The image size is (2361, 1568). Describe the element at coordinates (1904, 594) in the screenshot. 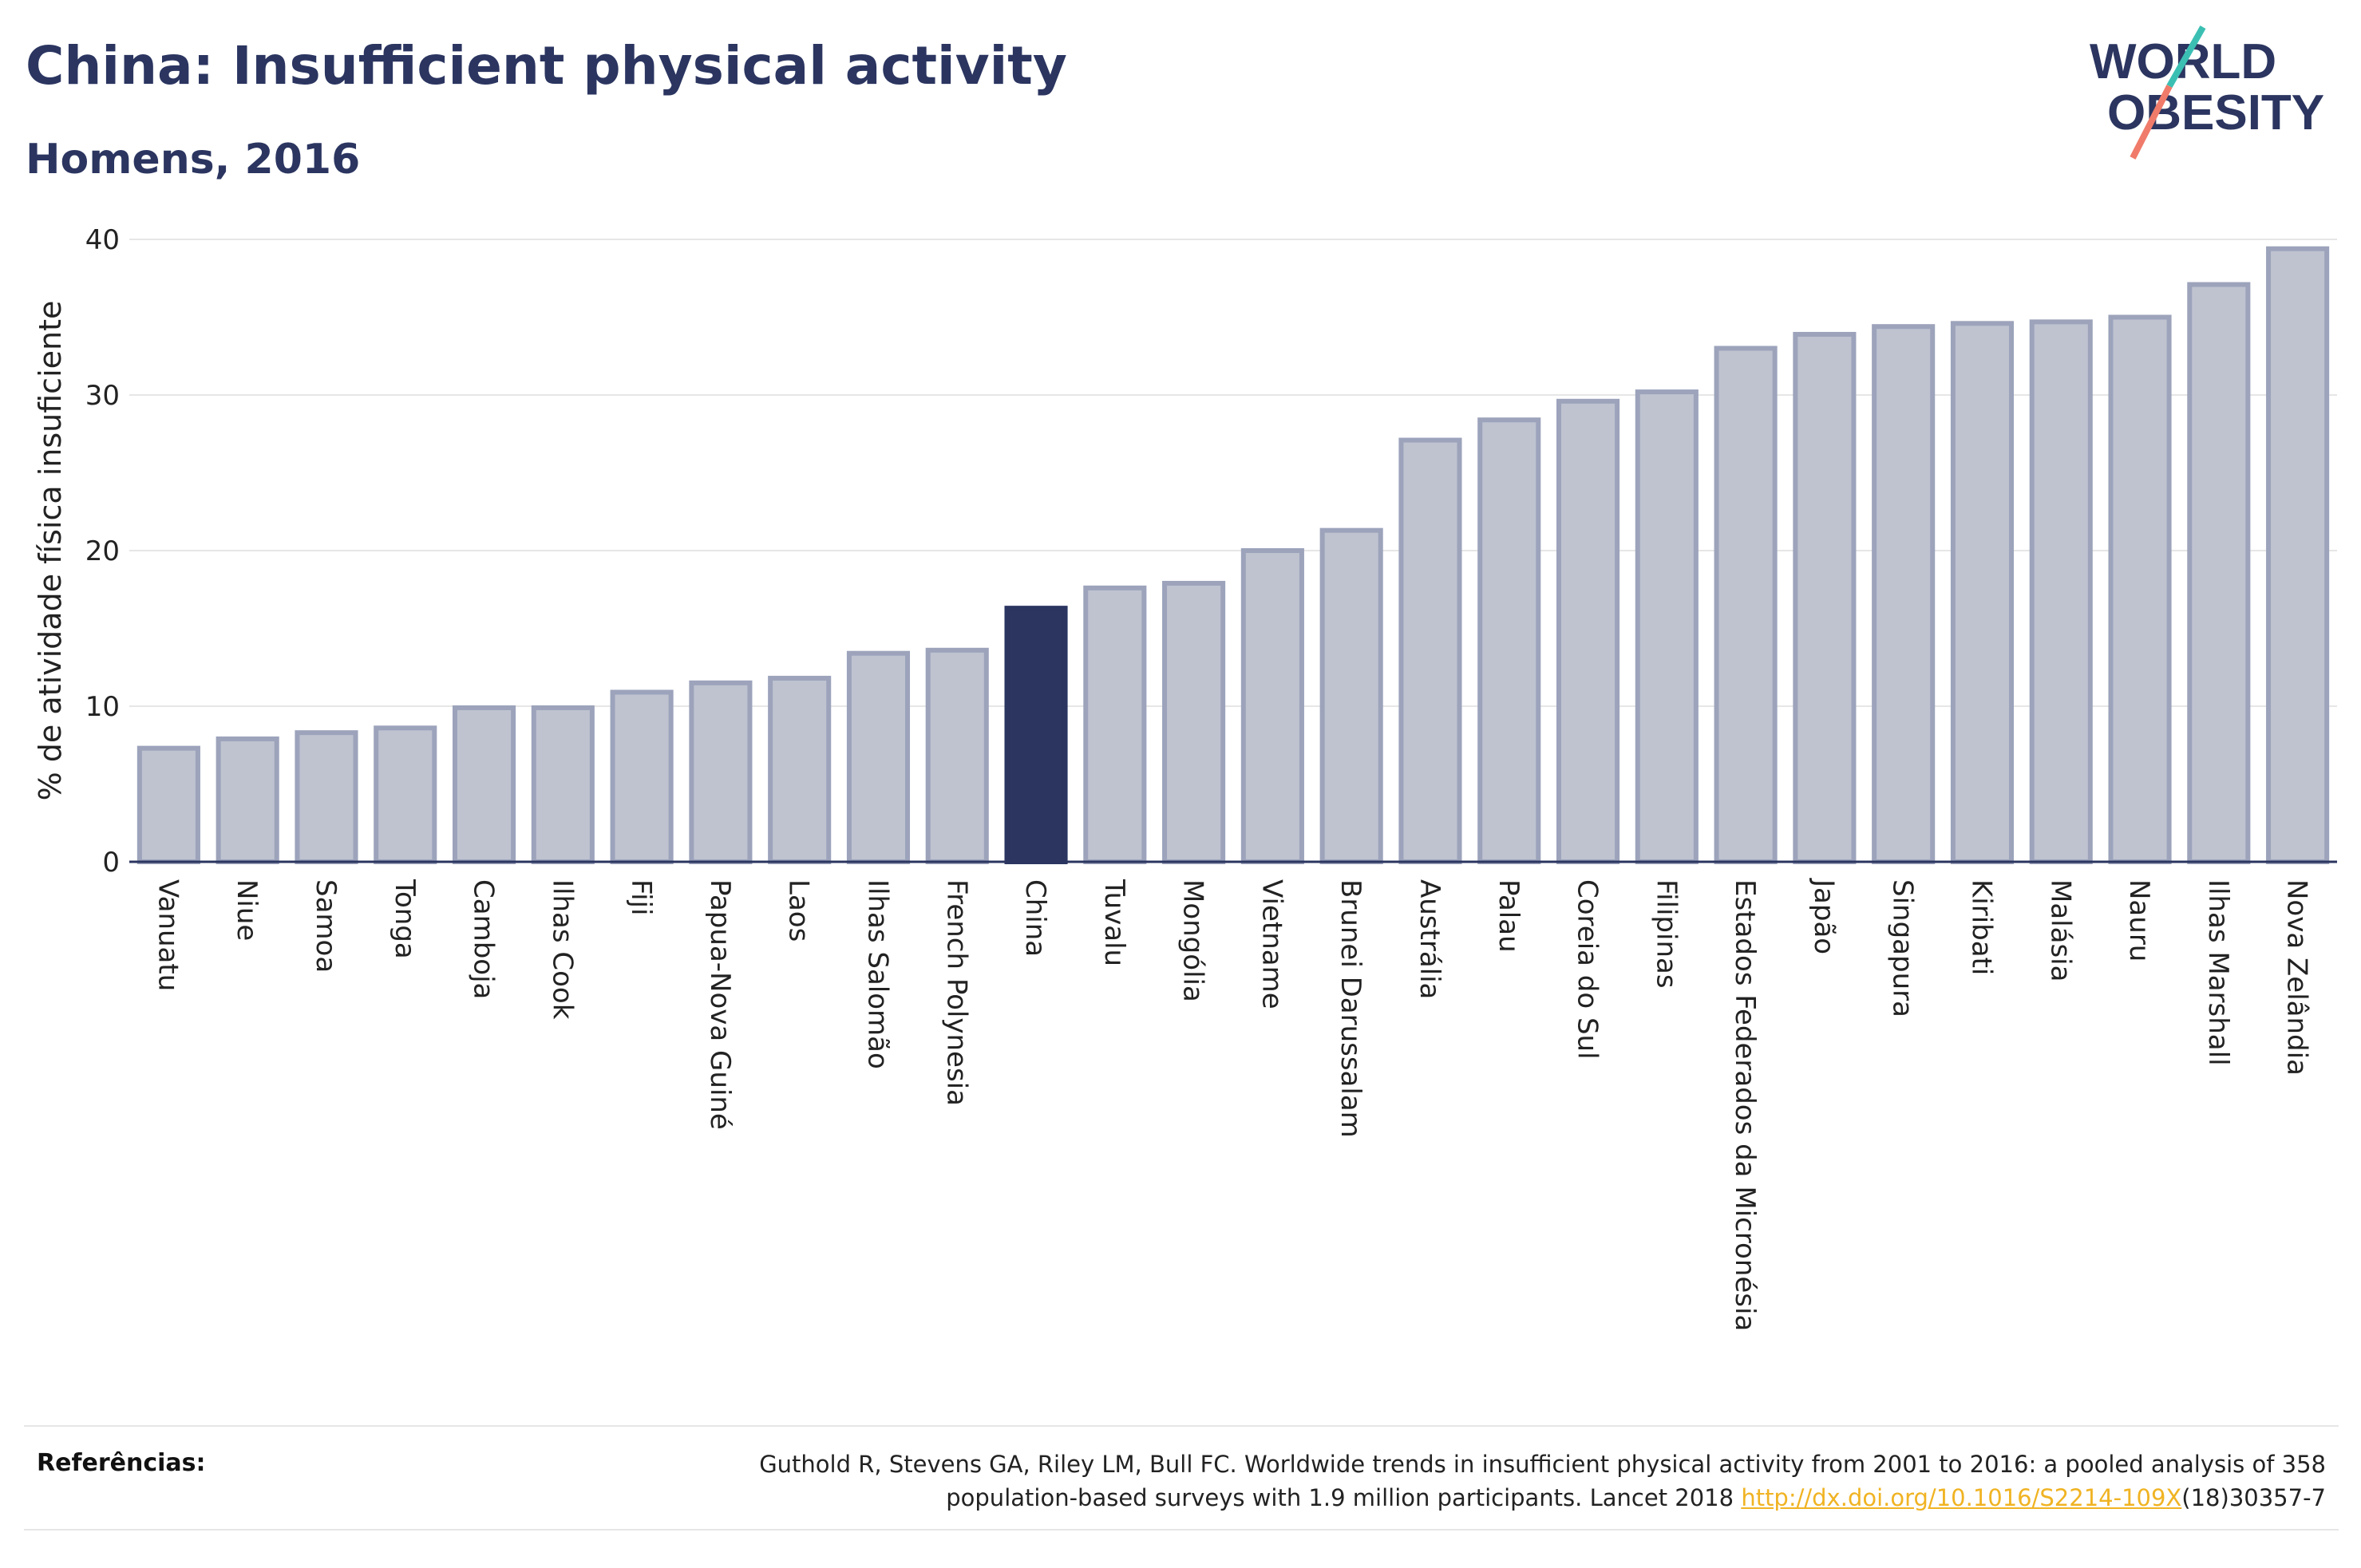

I see `bar-singapura` at that location.